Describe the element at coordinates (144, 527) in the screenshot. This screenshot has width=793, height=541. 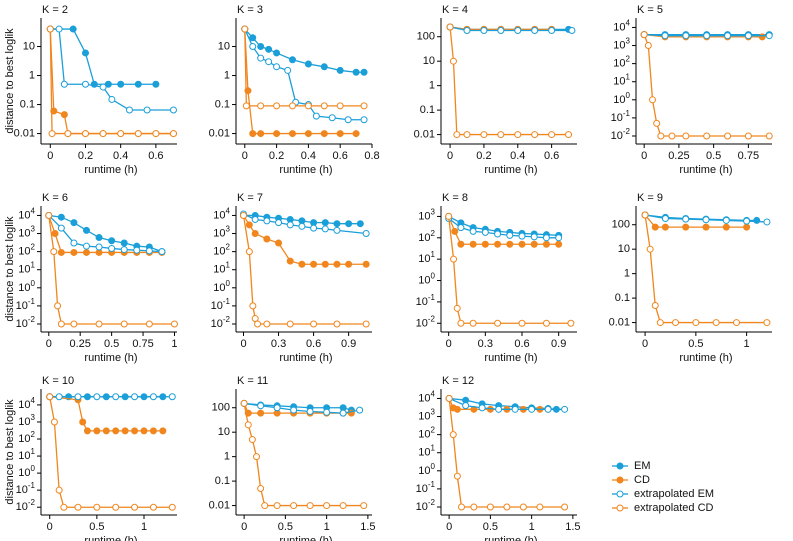
I see `x-tick-label: 1` at that location.